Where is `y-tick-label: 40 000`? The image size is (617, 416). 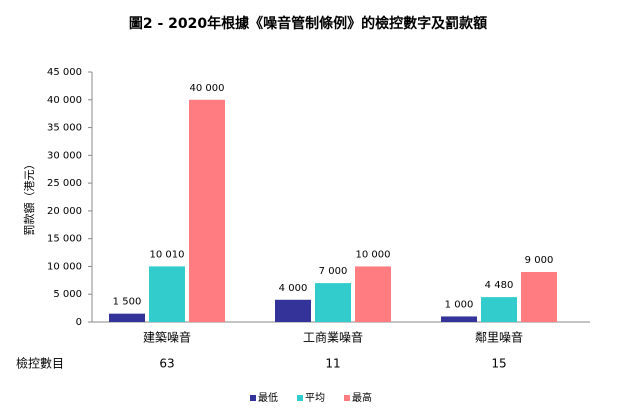 y-tick-label: 40 000 is located at coordinates (64, 100).